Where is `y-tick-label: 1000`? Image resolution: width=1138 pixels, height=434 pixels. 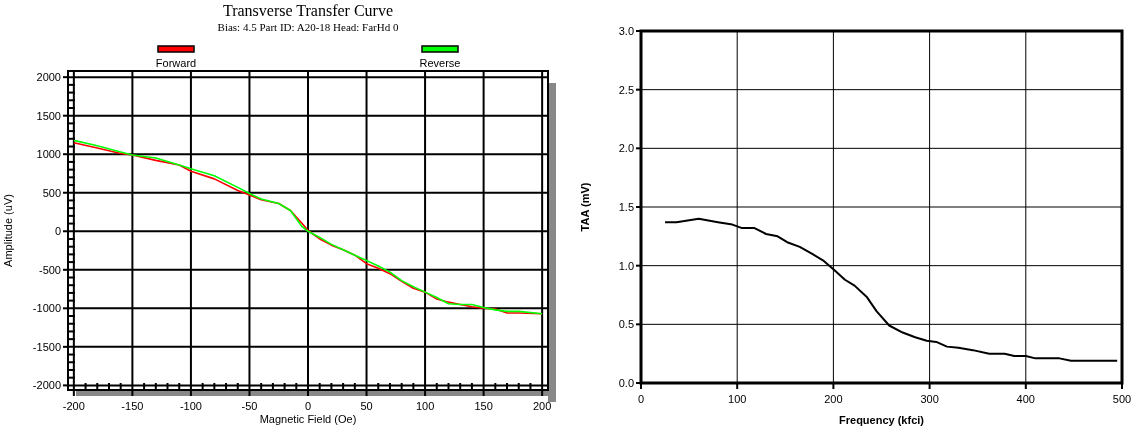
y-tick-label: 1000 is located at coordinates (48, 154).